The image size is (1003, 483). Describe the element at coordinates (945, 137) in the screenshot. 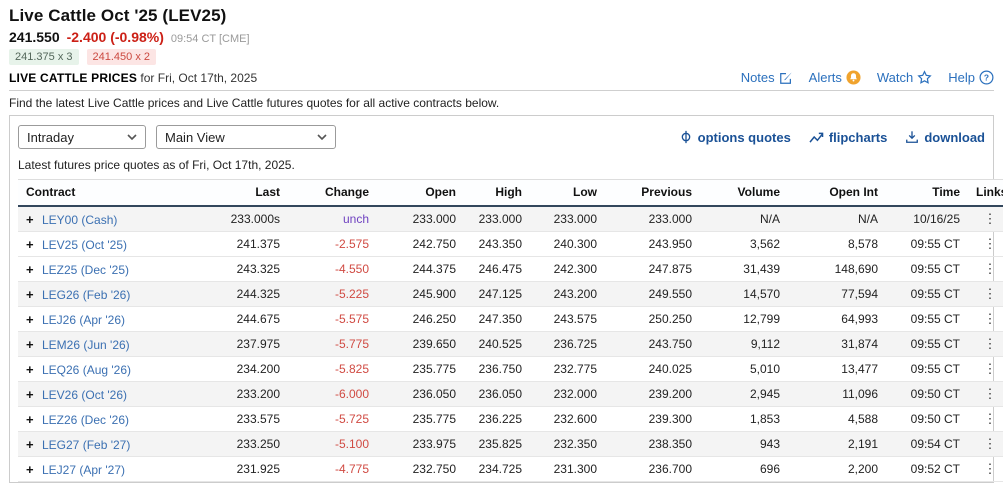

I see `download-button: download` at that location.